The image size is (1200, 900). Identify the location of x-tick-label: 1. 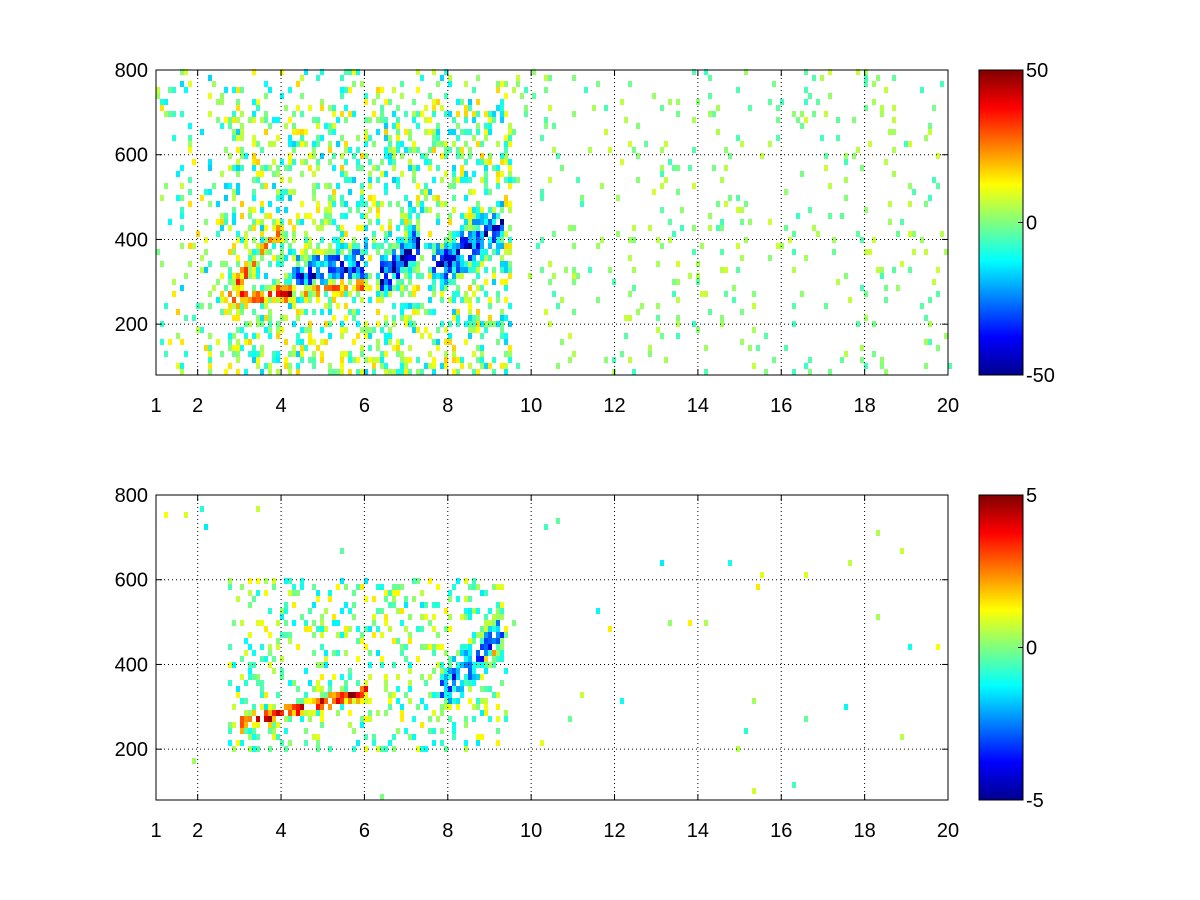
(155, 831).